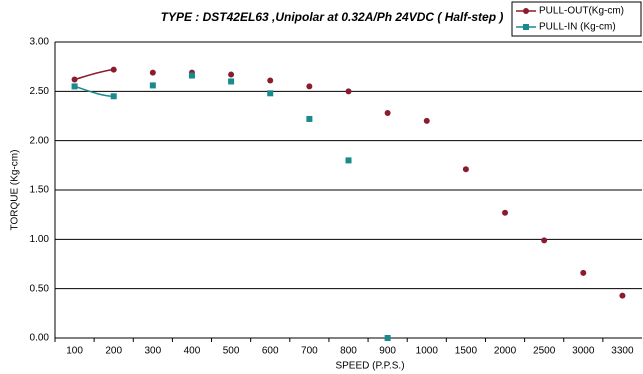 The image size is (643, 374). I want to click on x-tick-label: 100, so click(74, 351).